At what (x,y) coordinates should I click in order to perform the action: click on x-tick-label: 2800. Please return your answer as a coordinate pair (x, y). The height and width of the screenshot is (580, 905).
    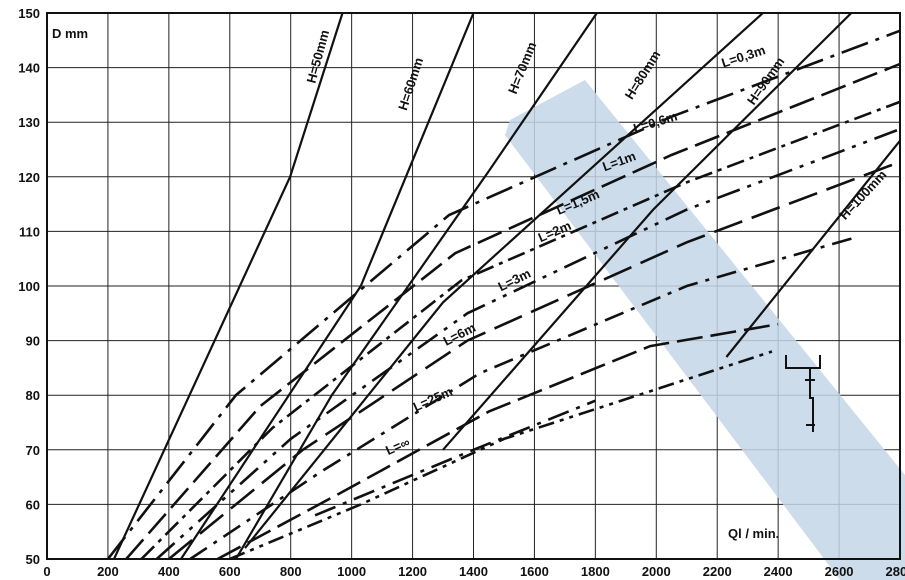
    Looking at the image, I should click on (895, 571).